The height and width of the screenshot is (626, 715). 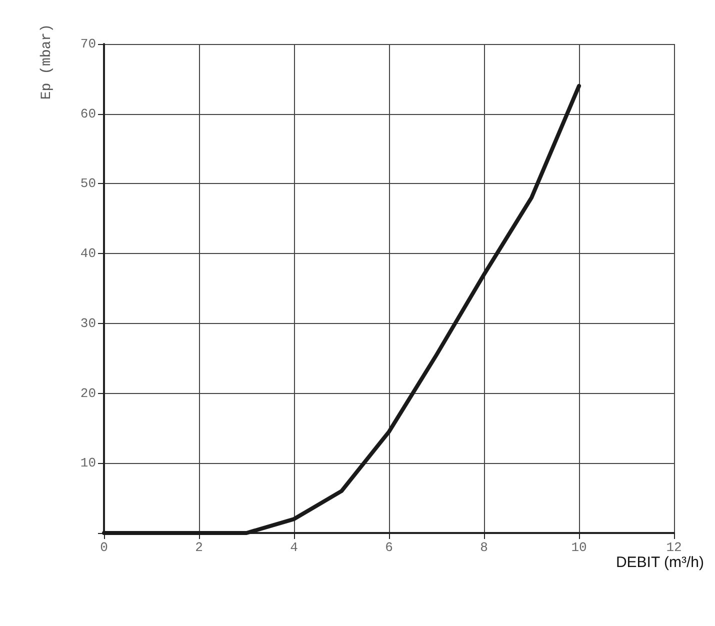 What do you see at coordinates (389, 547) in the screenshot?
I see `x-tick-label: 6` at bounding box center [389, 547].